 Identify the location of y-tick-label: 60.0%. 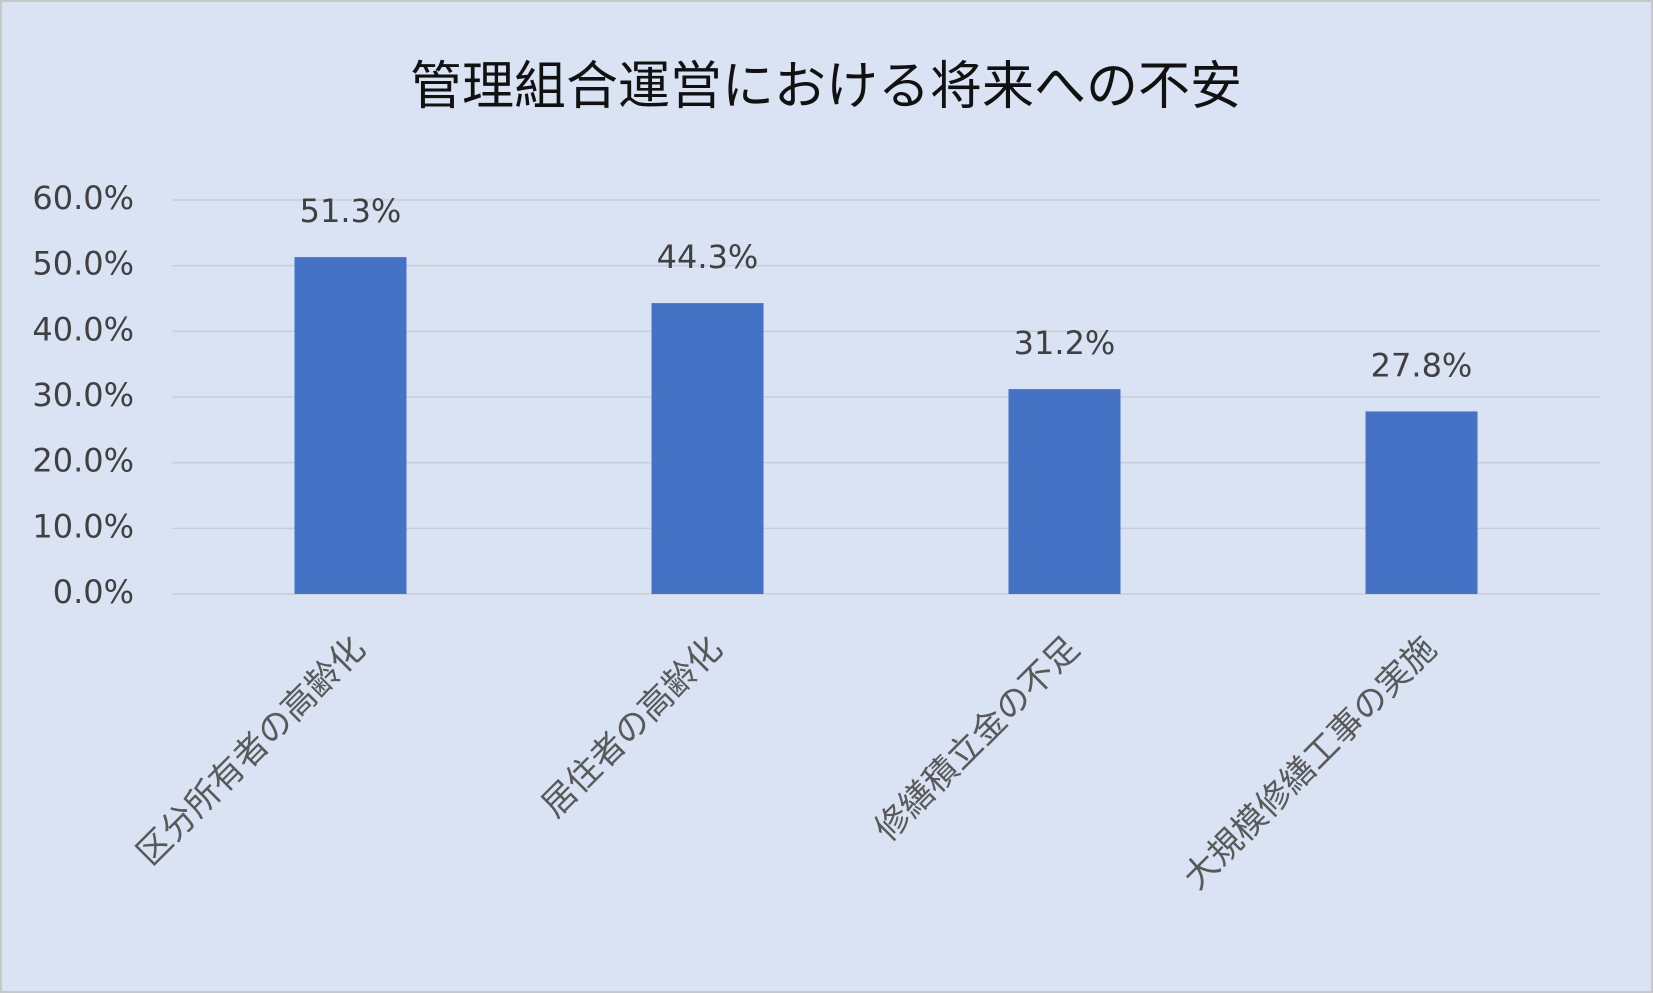
(83, 198).